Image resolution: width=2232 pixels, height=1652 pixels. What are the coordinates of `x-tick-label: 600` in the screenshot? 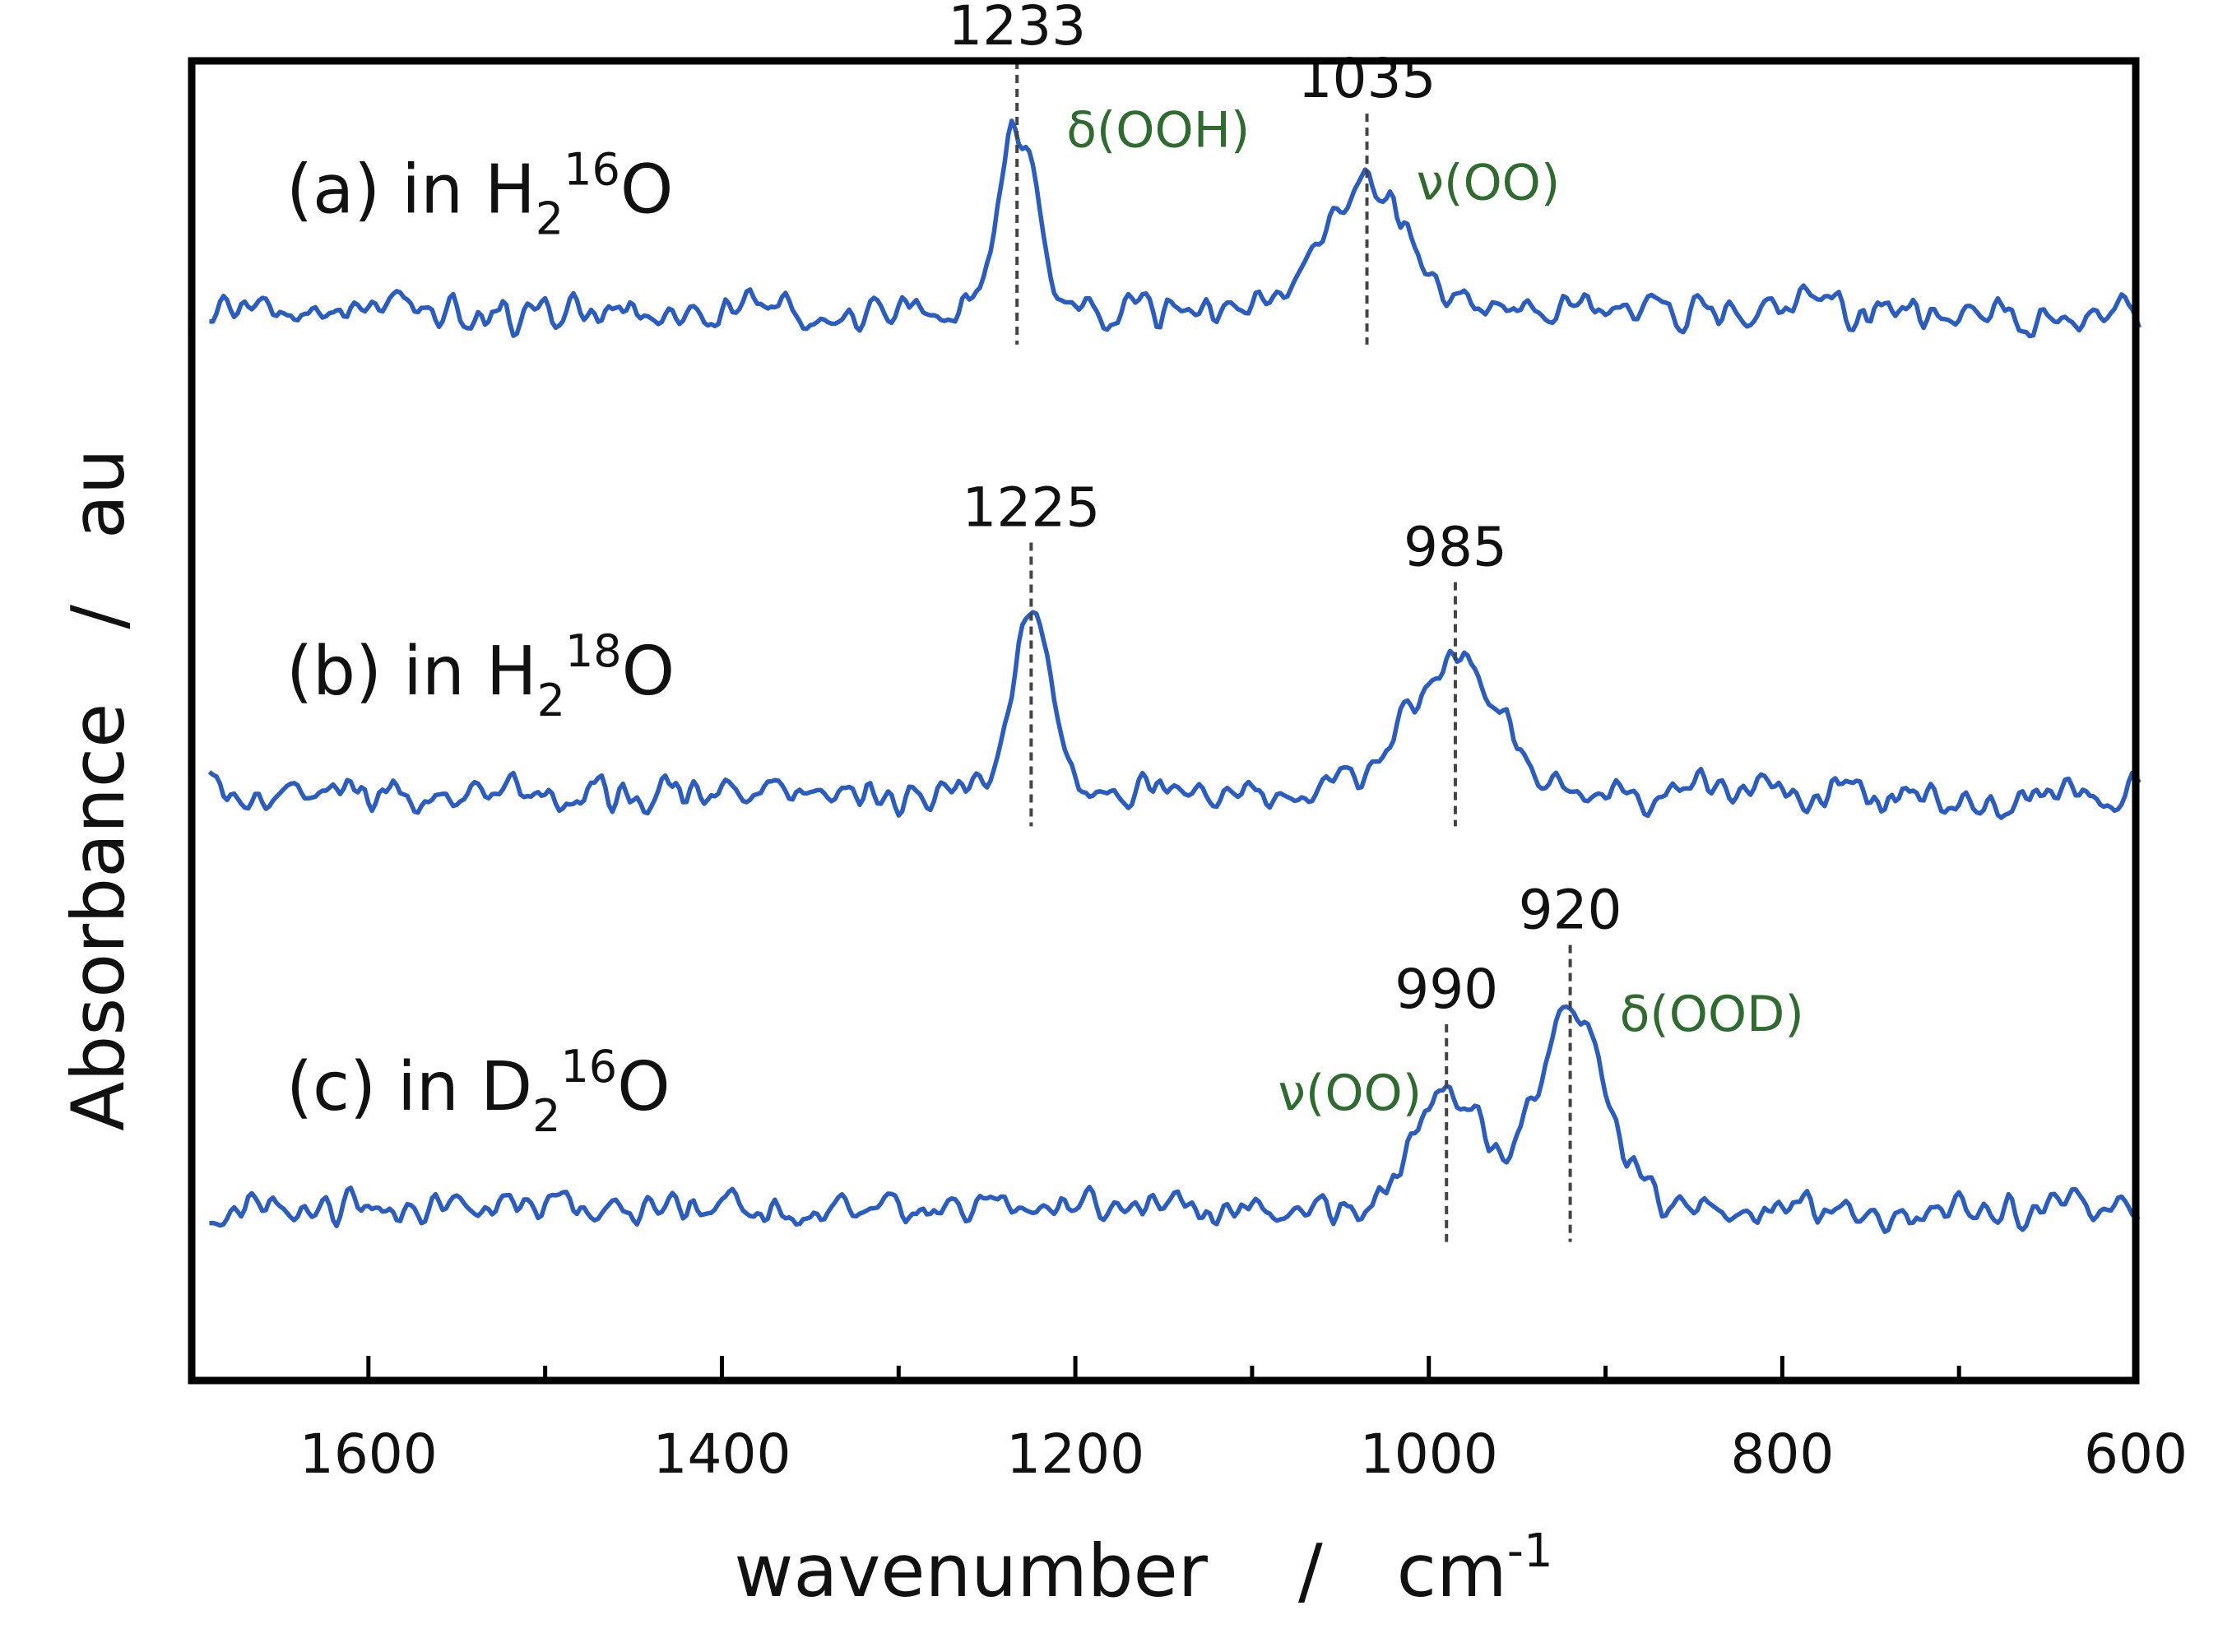 It's located at (2136, 1454).